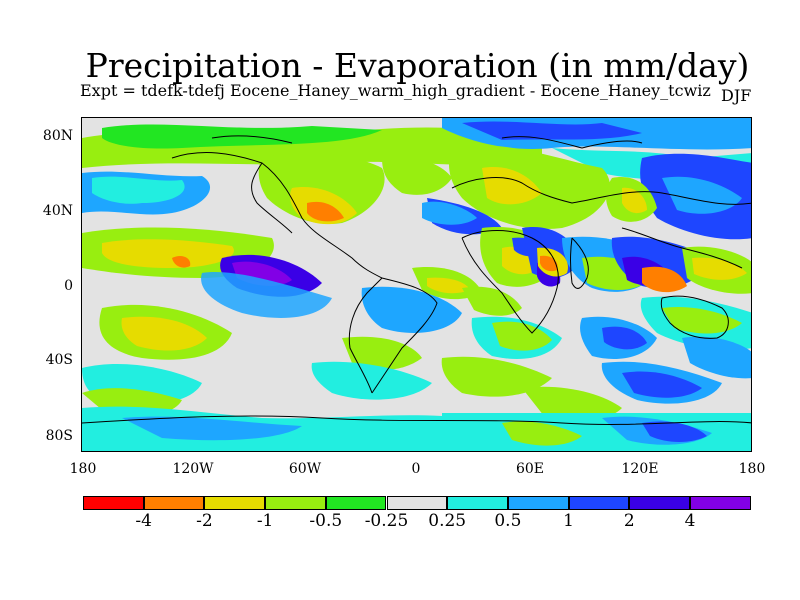 The width and height of the screenshot is (800, 600). Describe the element at coordinates (416, 469) in the screenshot. I see `lon-label-0: 0` at that location.